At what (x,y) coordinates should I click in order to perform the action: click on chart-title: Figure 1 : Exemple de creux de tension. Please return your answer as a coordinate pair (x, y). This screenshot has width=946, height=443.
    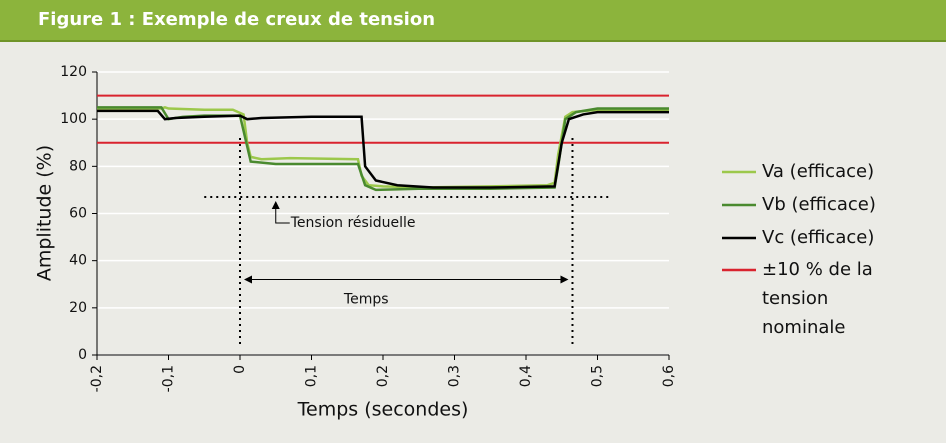
    Looking at the image, I should click on (237, 19).